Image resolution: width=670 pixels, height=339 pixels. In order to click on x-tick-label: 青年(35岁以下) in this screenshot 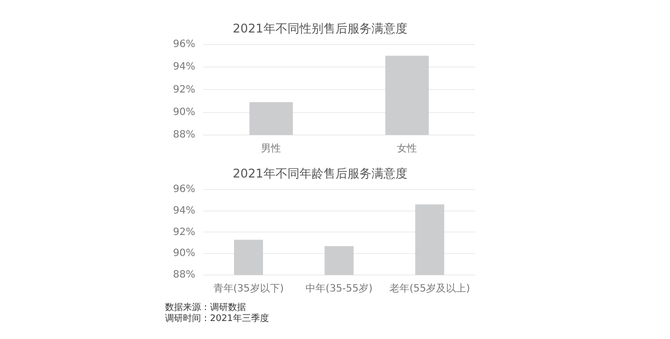, I will do `click(248, 288)`.